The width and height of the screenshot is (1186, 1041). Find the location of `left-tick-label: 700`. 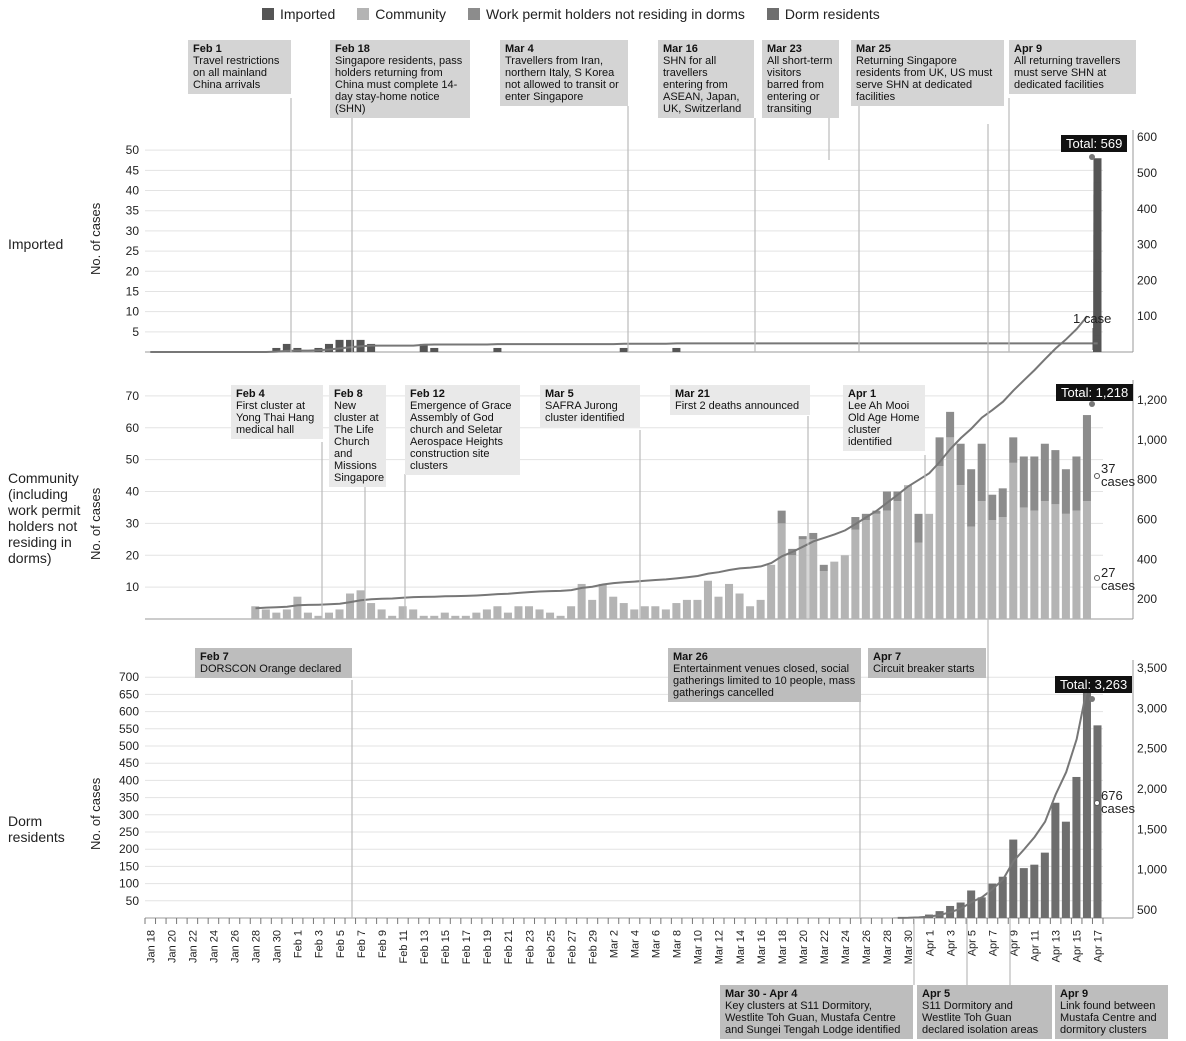

left-tick-label: 700 is located at coordinates (129, 677).